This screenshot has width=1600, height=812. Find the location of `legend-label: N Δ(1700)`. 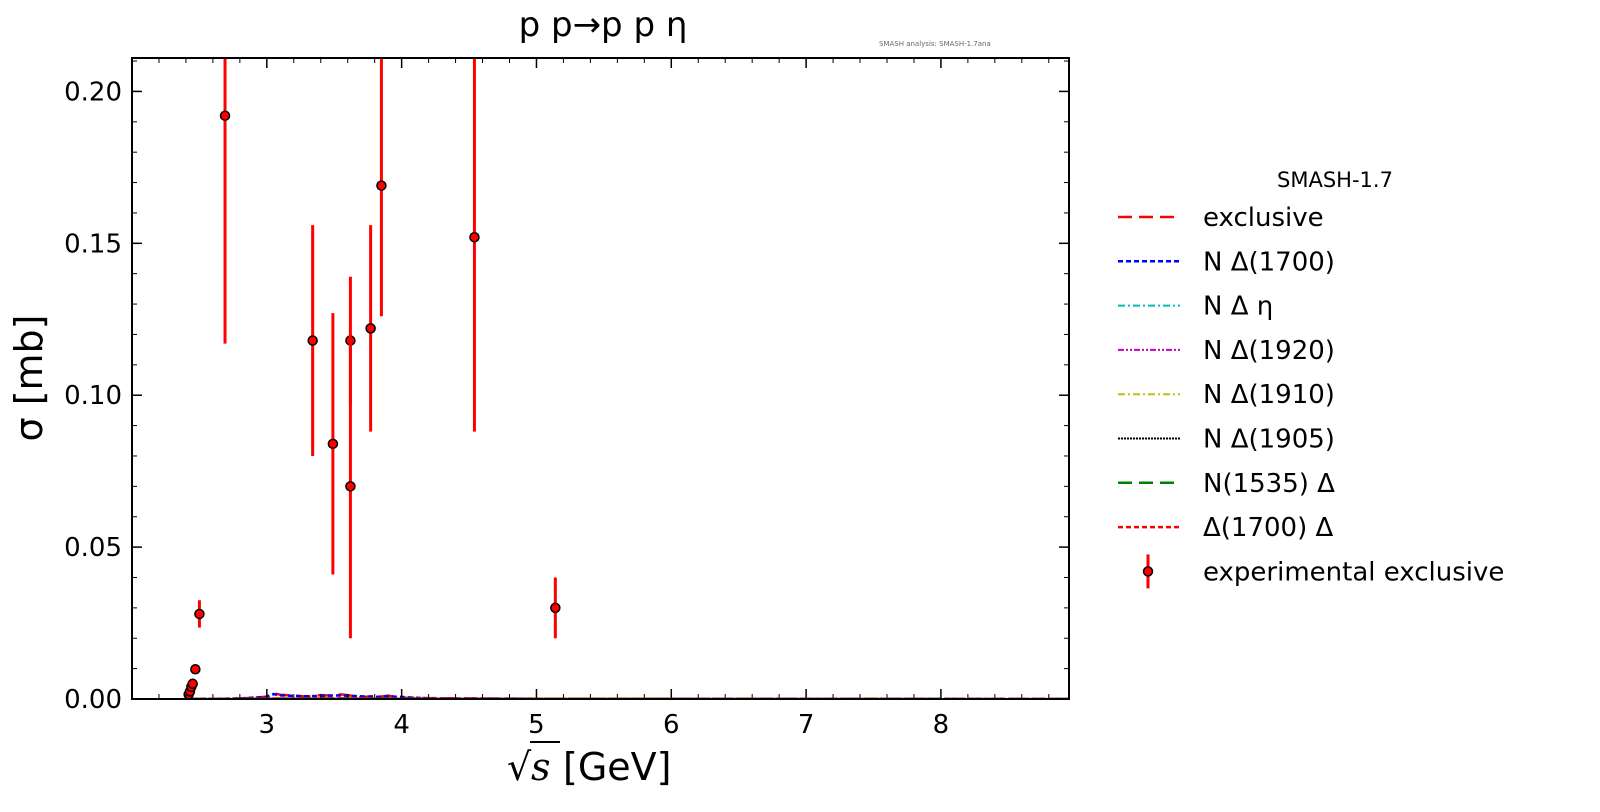

legend-label: N Δ(1700) is located at coordinates (1269, 262).